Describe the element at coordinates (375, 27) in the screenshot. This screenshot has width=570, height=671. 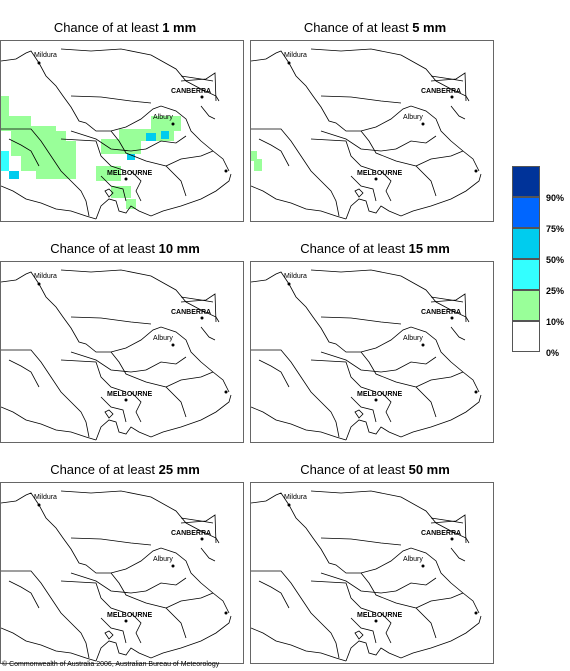
I see `panel-title: Chance of at least 5 mm` at that location.